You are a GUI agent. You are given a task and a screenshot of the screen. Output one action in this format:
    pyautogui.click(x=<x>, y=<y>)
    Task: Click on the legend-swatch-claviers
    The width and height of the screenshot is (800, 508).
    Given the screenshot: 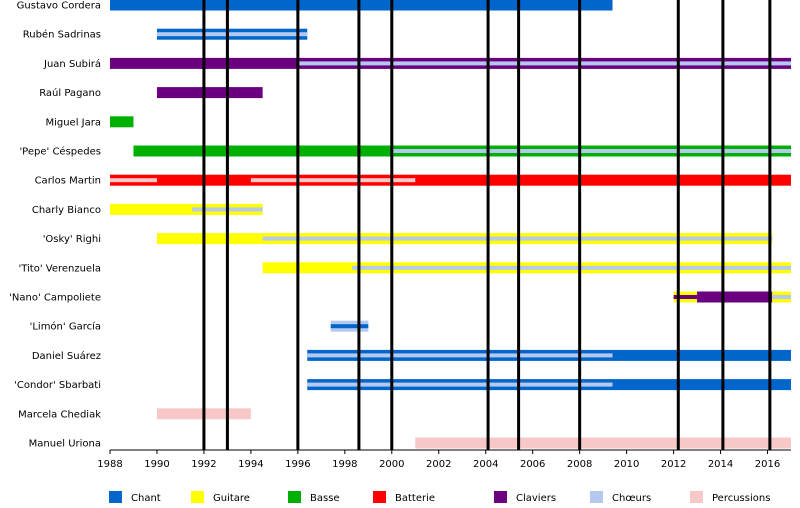 What is the action you would take?
    pyautogui.click(x=500, y=497)
    